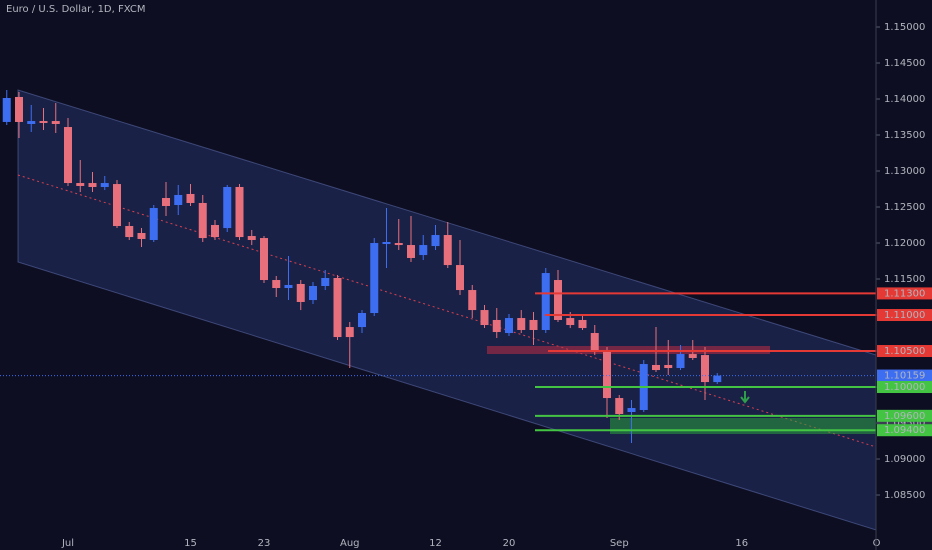 The width and height of the screenshot is (932, 550). I want to click on last-price-box, so click(904, 375).